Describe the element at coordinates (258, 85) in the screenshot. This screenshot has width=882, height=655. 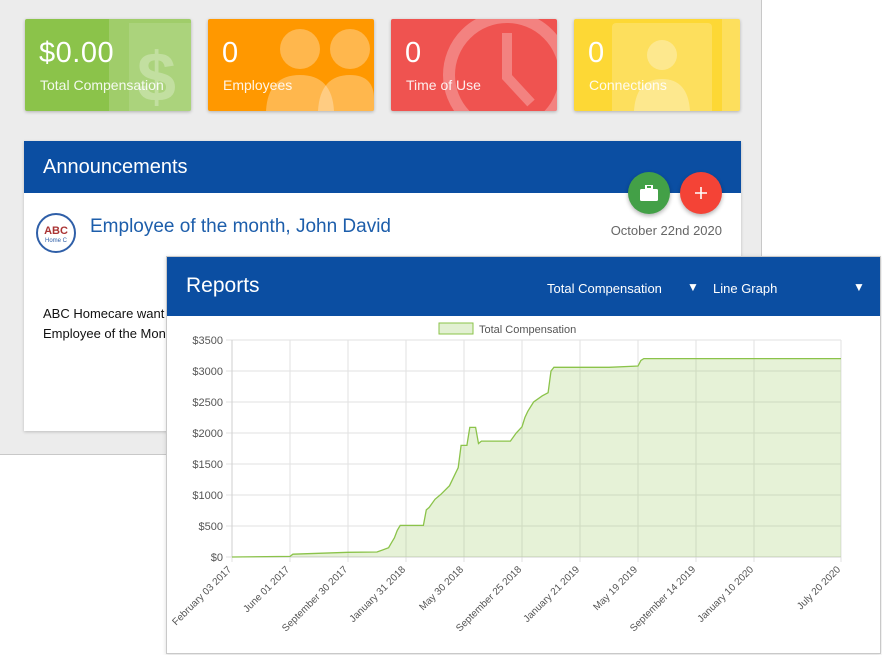
I see `stat-label: Employees` at that location.